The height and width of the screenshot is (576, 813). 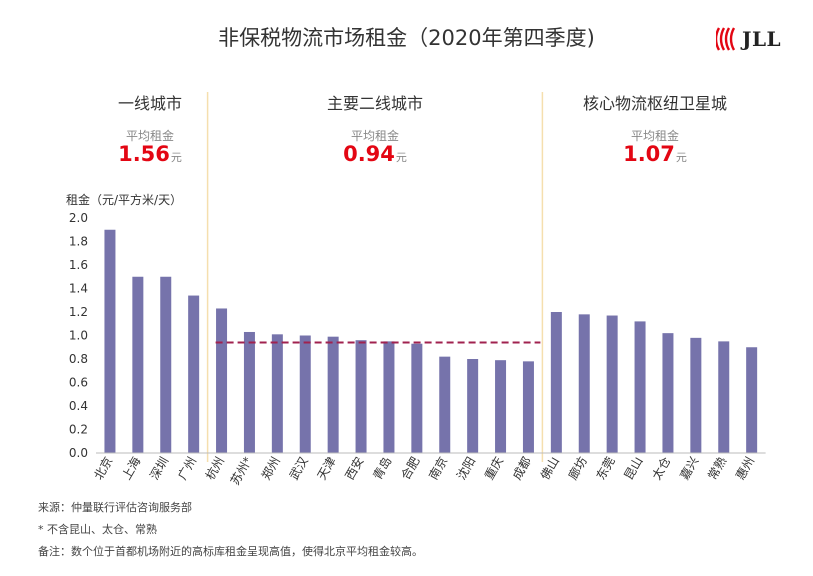 What do you see at coordinates (130, 468) in the screenshot?
I see `x-tick-label: 上海` at bounding box center [130, 468].